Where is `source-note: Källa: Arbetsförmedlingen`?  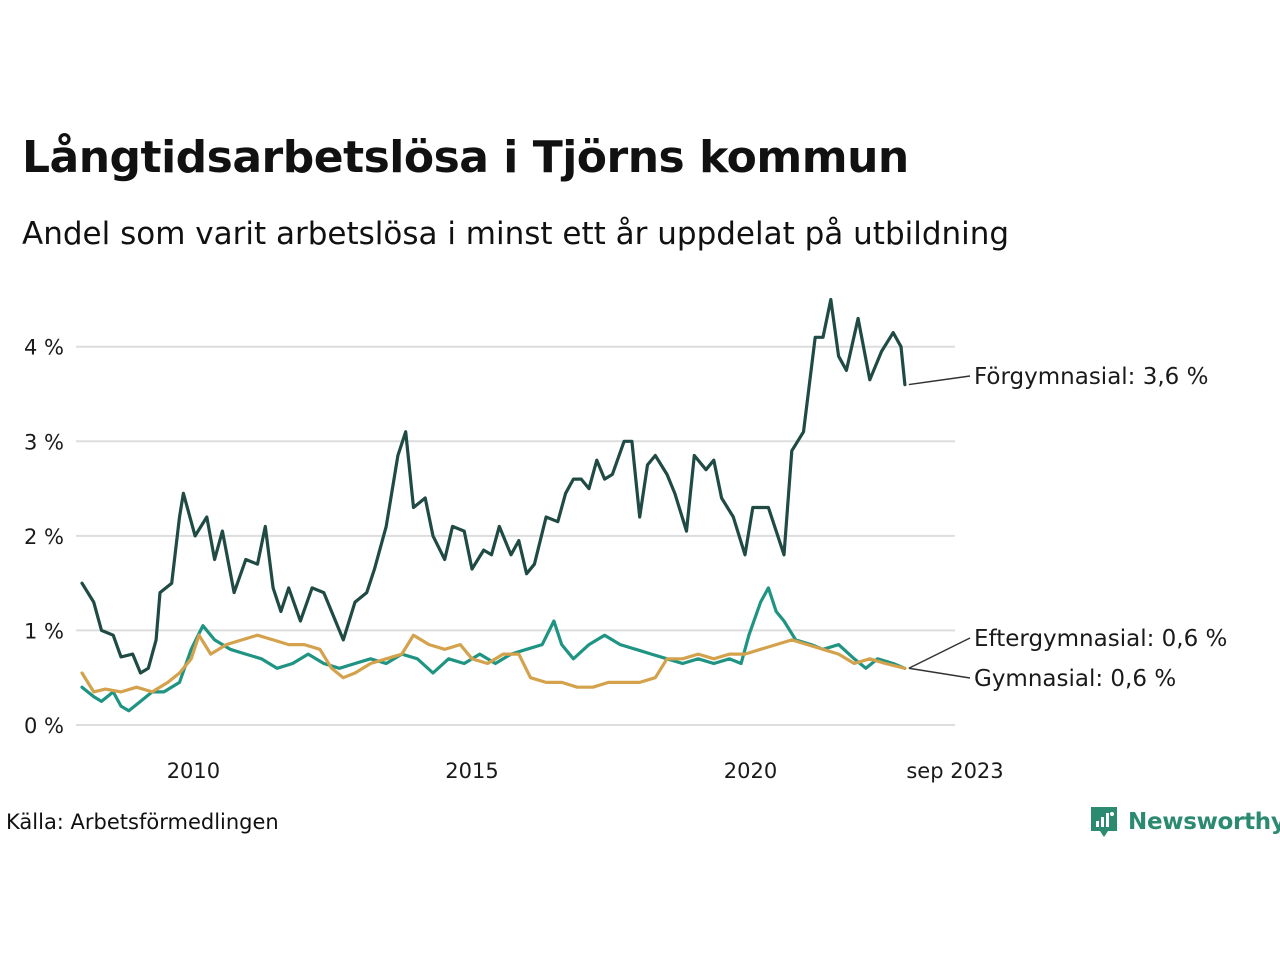
source-note: Källa: Arbetsförmedlingen is located at coordinates (142, 822).